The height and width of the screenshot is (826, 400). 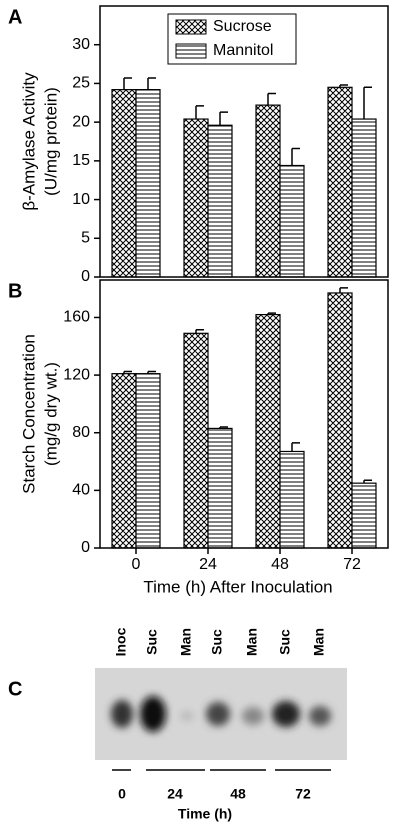 I want to click on y-tick-label: 40, so click(x=81, y=490).